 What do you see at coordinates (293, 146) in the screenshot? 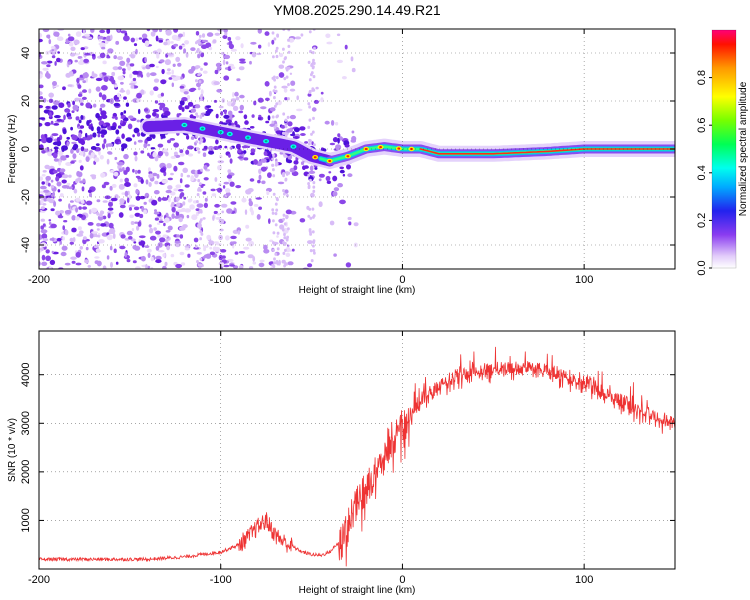
I see `ridge-hotspot-core` at bounding box center [293, 146].